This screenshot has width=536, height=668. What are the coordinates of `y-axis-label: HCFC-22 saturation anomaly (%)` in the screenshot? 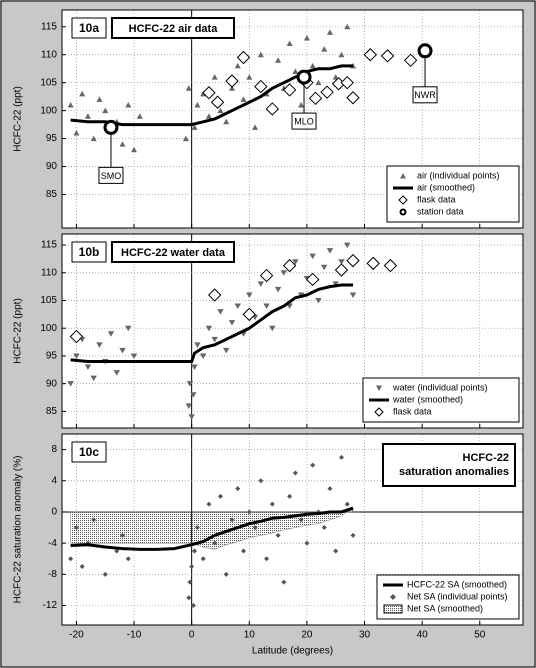 It's located at (18, 530).